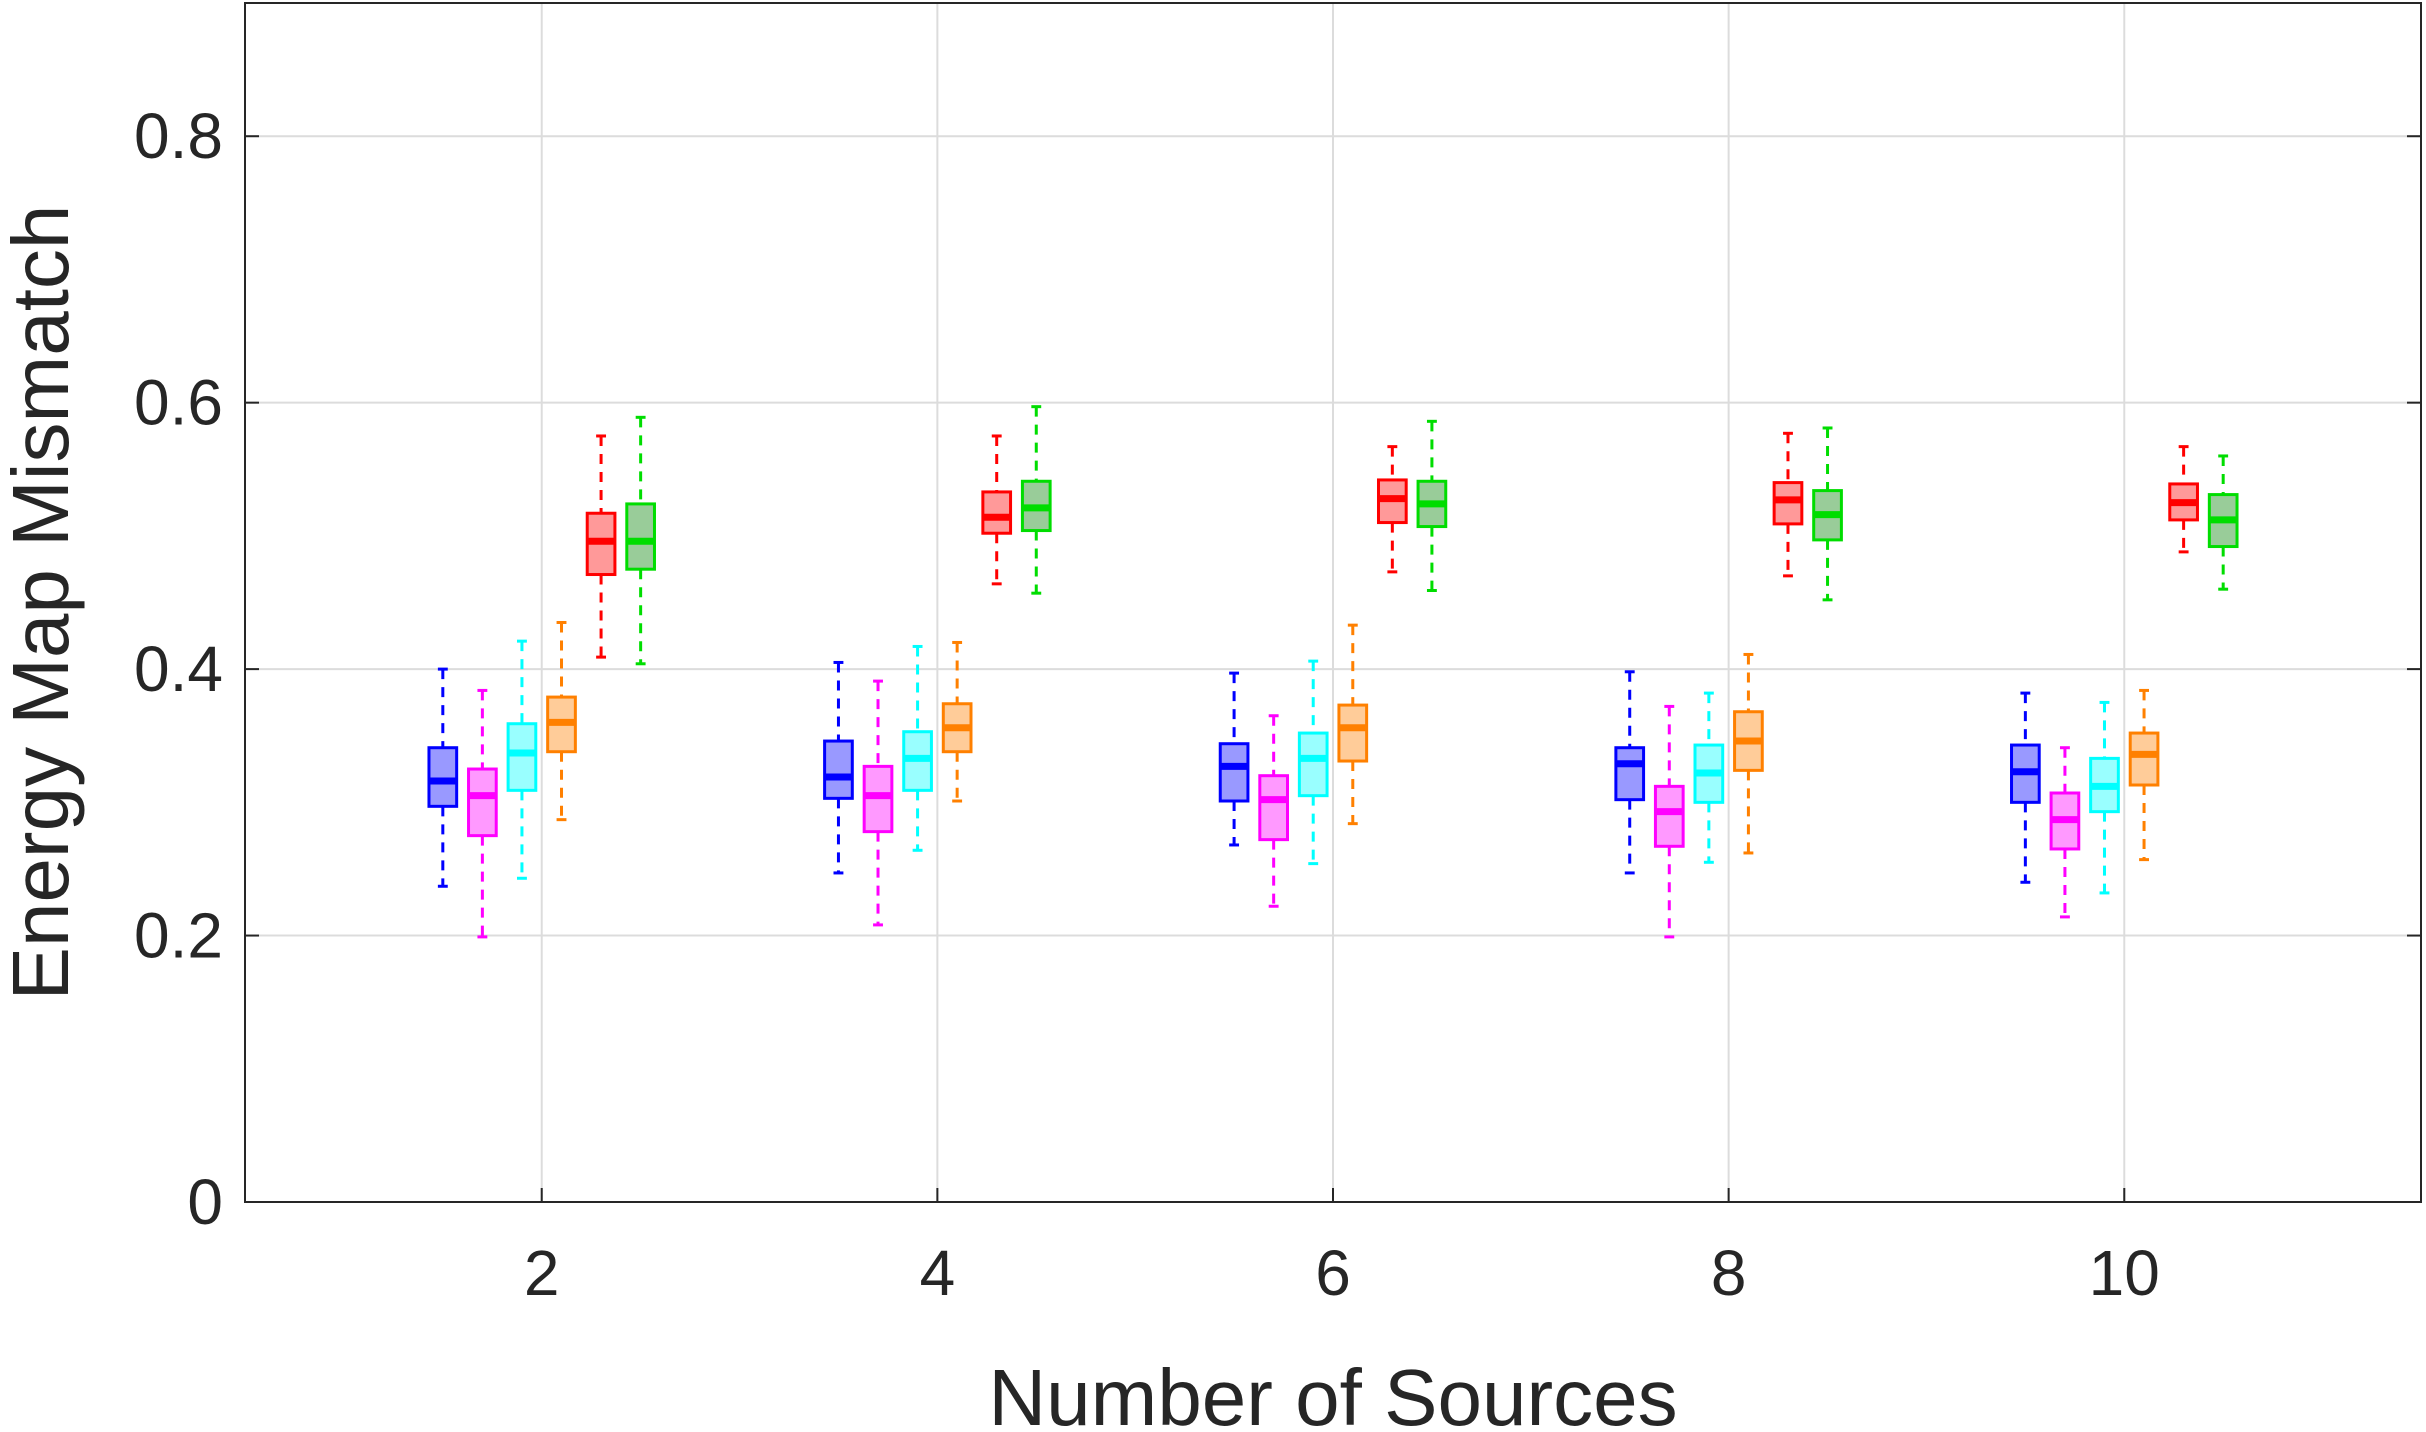 The height and width of the screenshot is (1432, 2426). Describe the element at coordinates (1729, 1273) in the screenshot. I see `x-tick-label: 8` at that location.